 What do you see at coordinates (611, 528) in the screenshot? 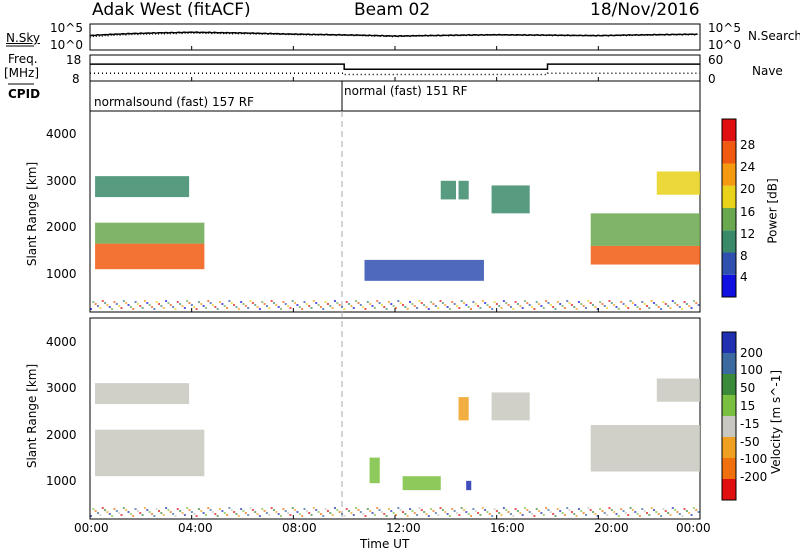
I see `xtick-20: 20:00` at bounding box center [611, 528].